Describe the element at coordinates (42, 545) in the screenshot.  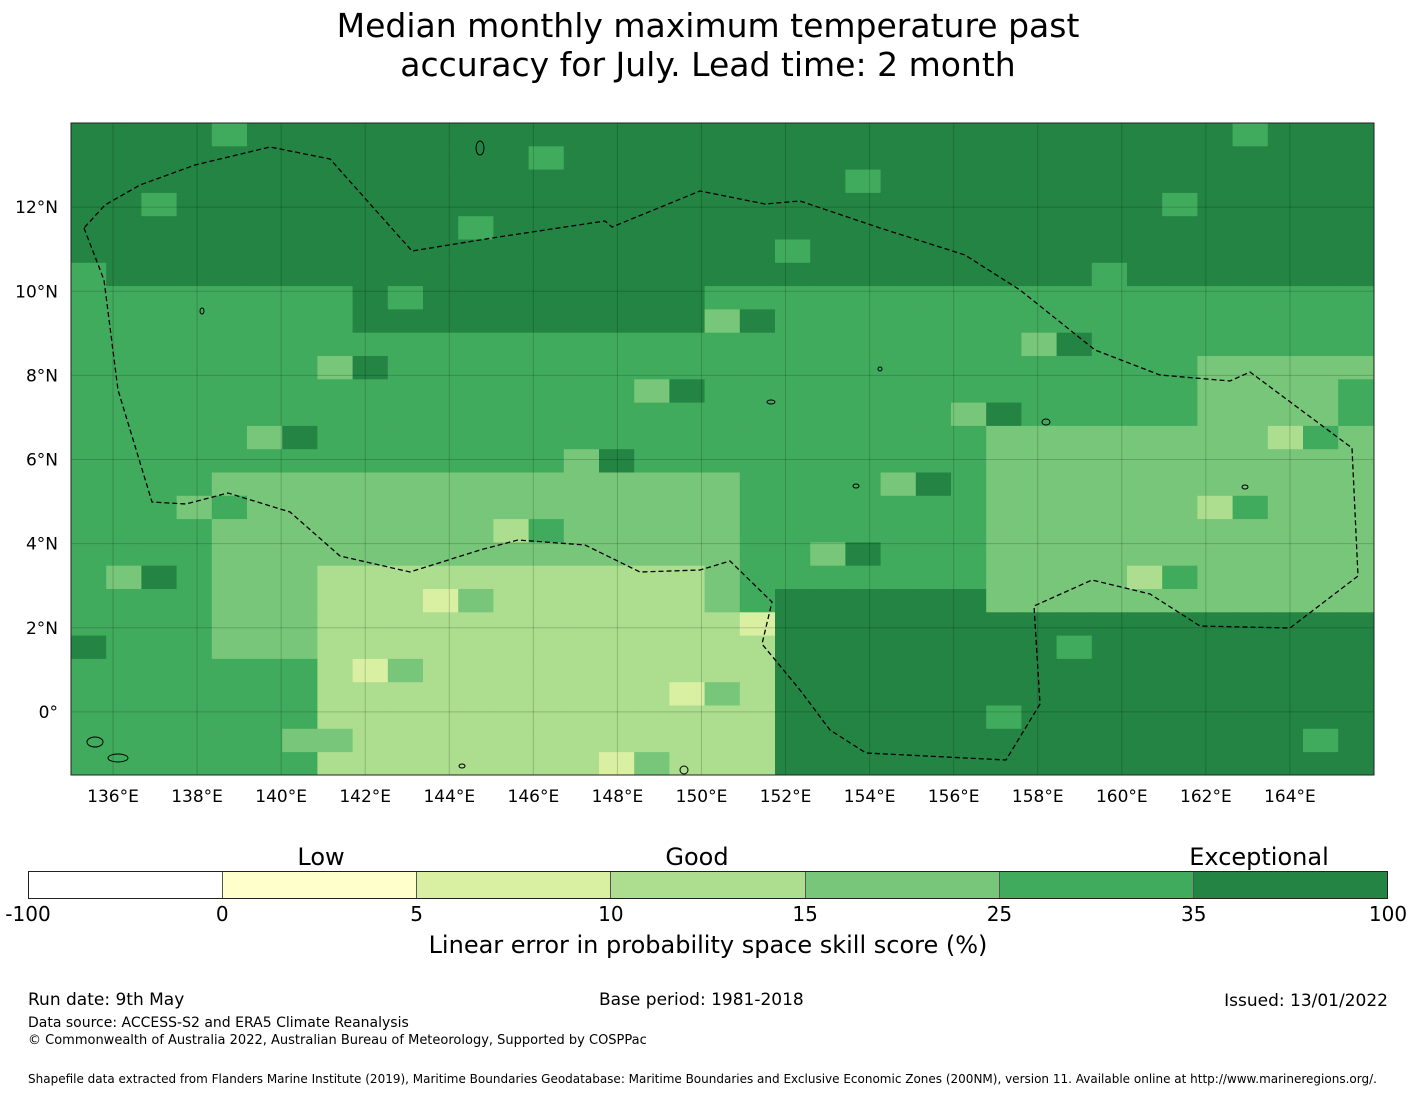
I see `lat-tick-label: 4°N` at that location.